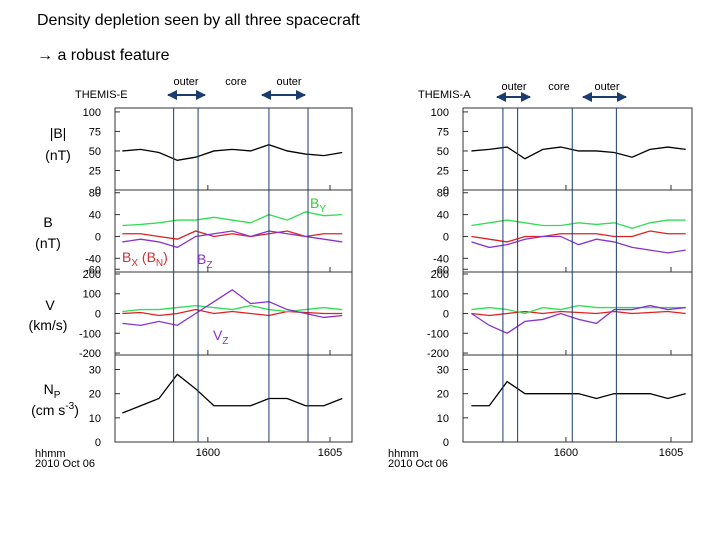 The width and height of the screenshot is (720, 540). What do you see at coordinates (165, 257) in the screenshot?
I see `annotation-part: )` at bounding box center [165, 257].